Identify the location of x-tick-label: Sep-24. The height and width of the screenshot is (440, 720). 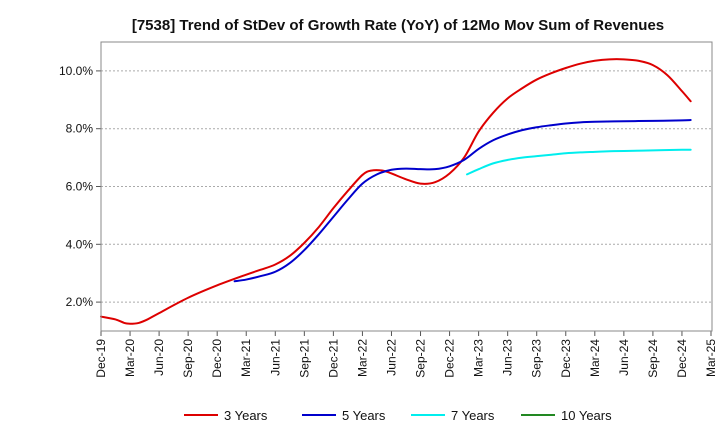
(653, 358).